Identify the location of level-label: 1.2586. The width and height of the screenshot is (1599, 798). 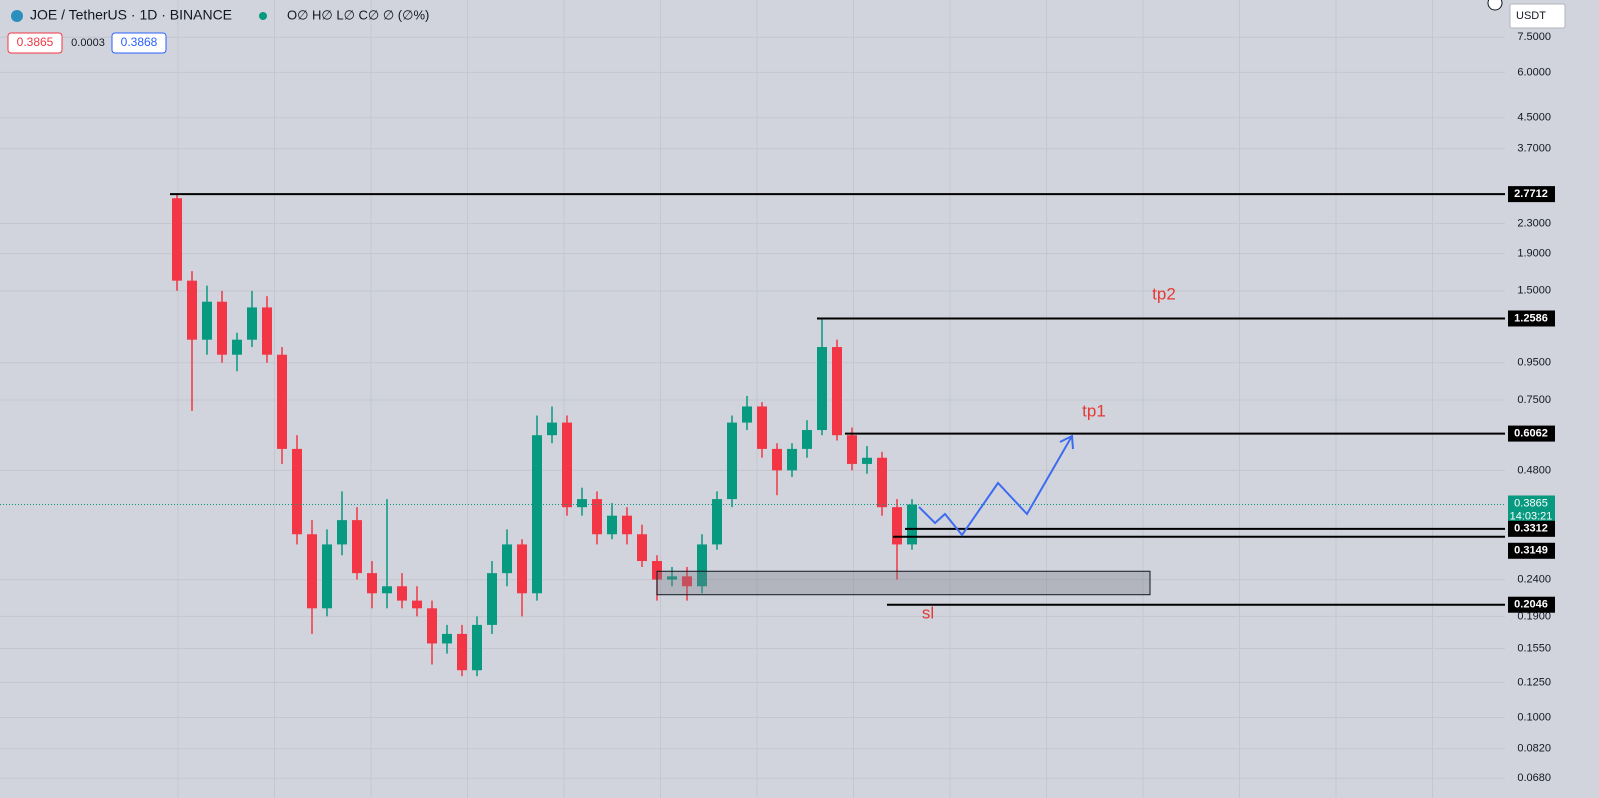
(1531, 318).